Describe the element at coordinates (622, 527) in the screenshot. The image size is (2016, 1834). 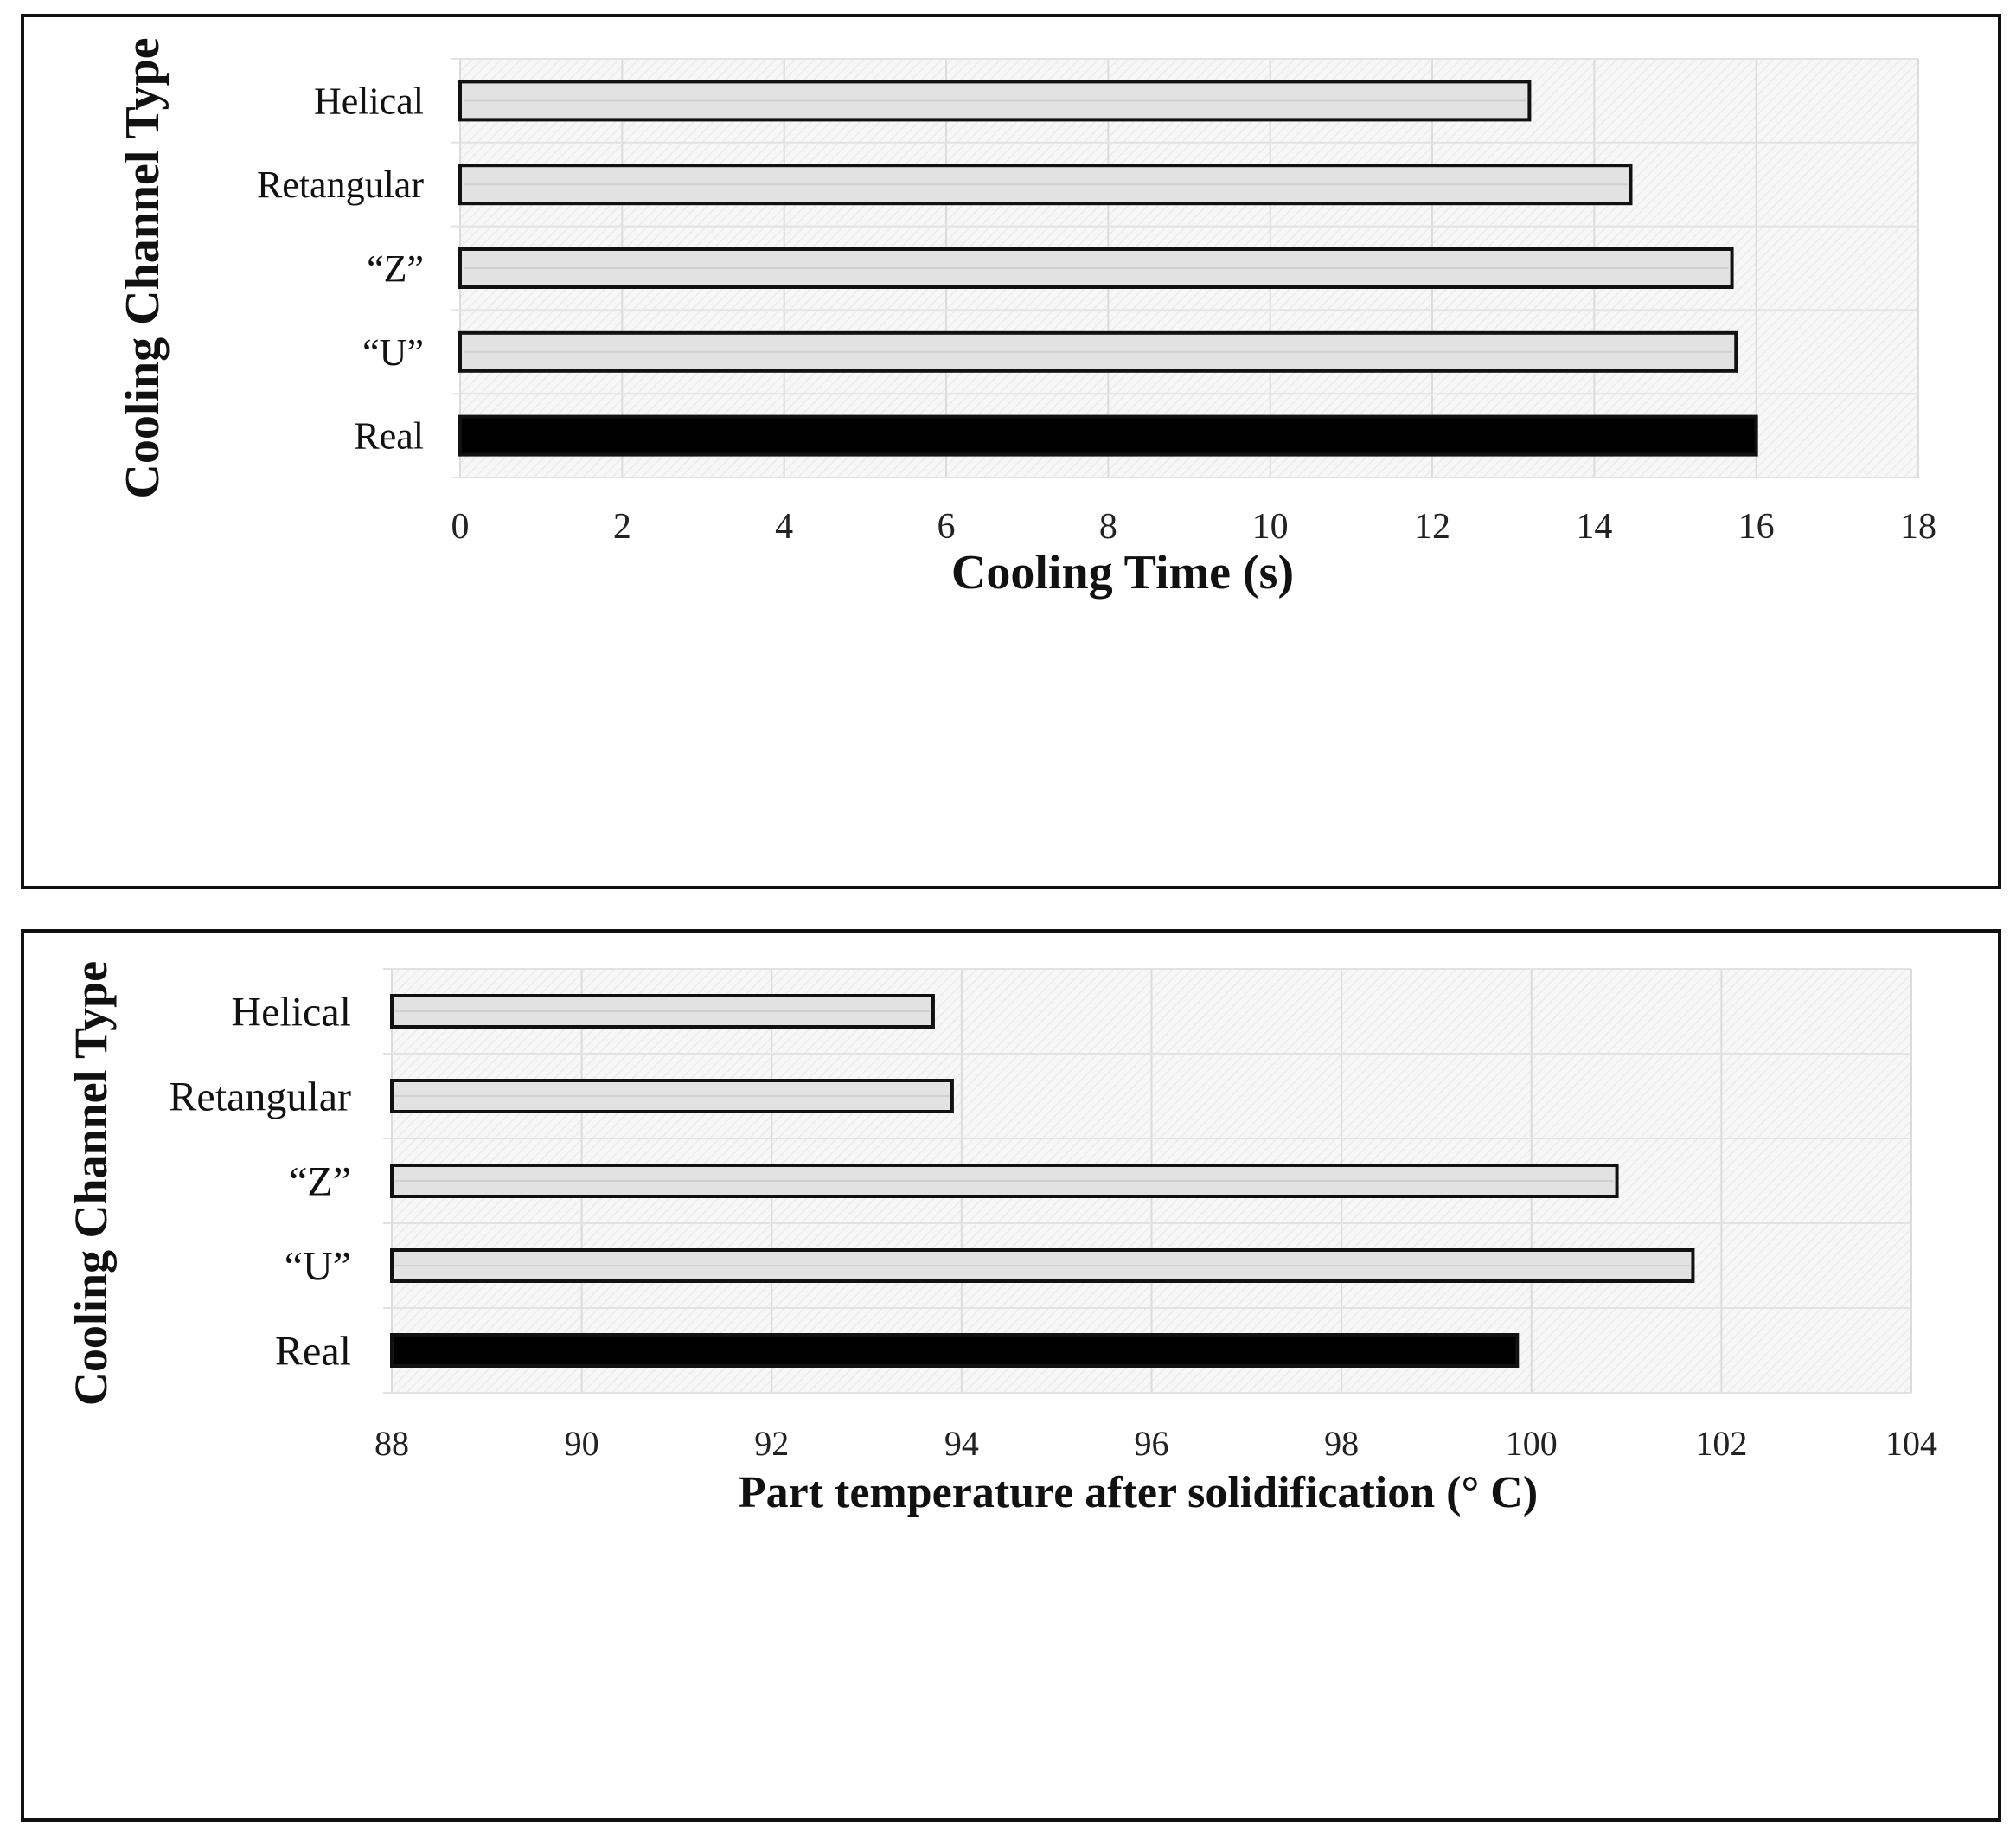
I see `x-tick-label: 2` at that location.